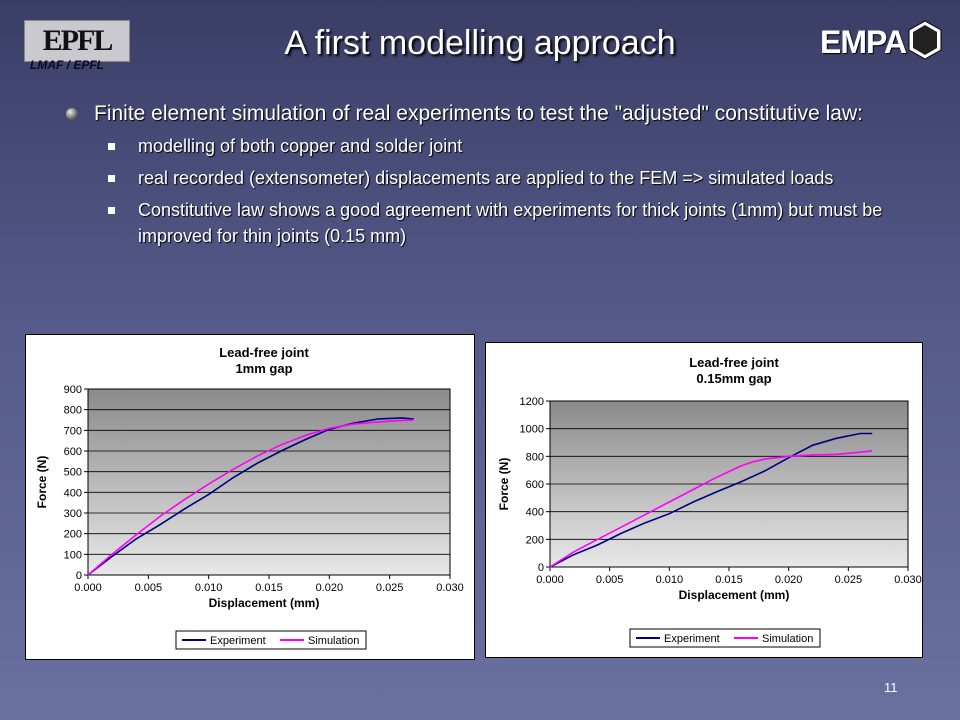 This screenshot has width=960, height=720. Describe the element at coordinates (263, 368) in the screenshot. I see `chart-subtitle: 1mm gap` at that location.